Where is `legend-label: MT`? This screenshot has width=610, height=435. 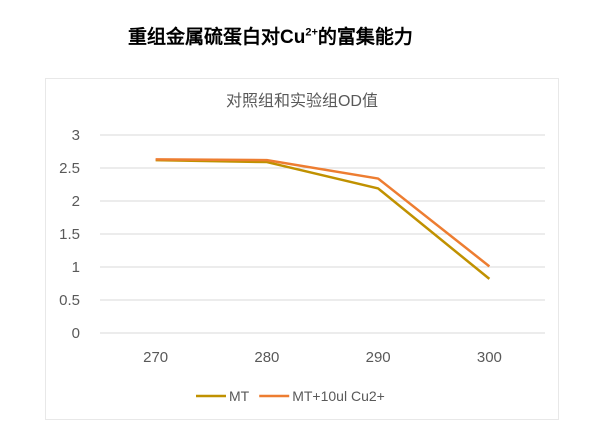 legend-label: MT is located at coordinates (239, 396).